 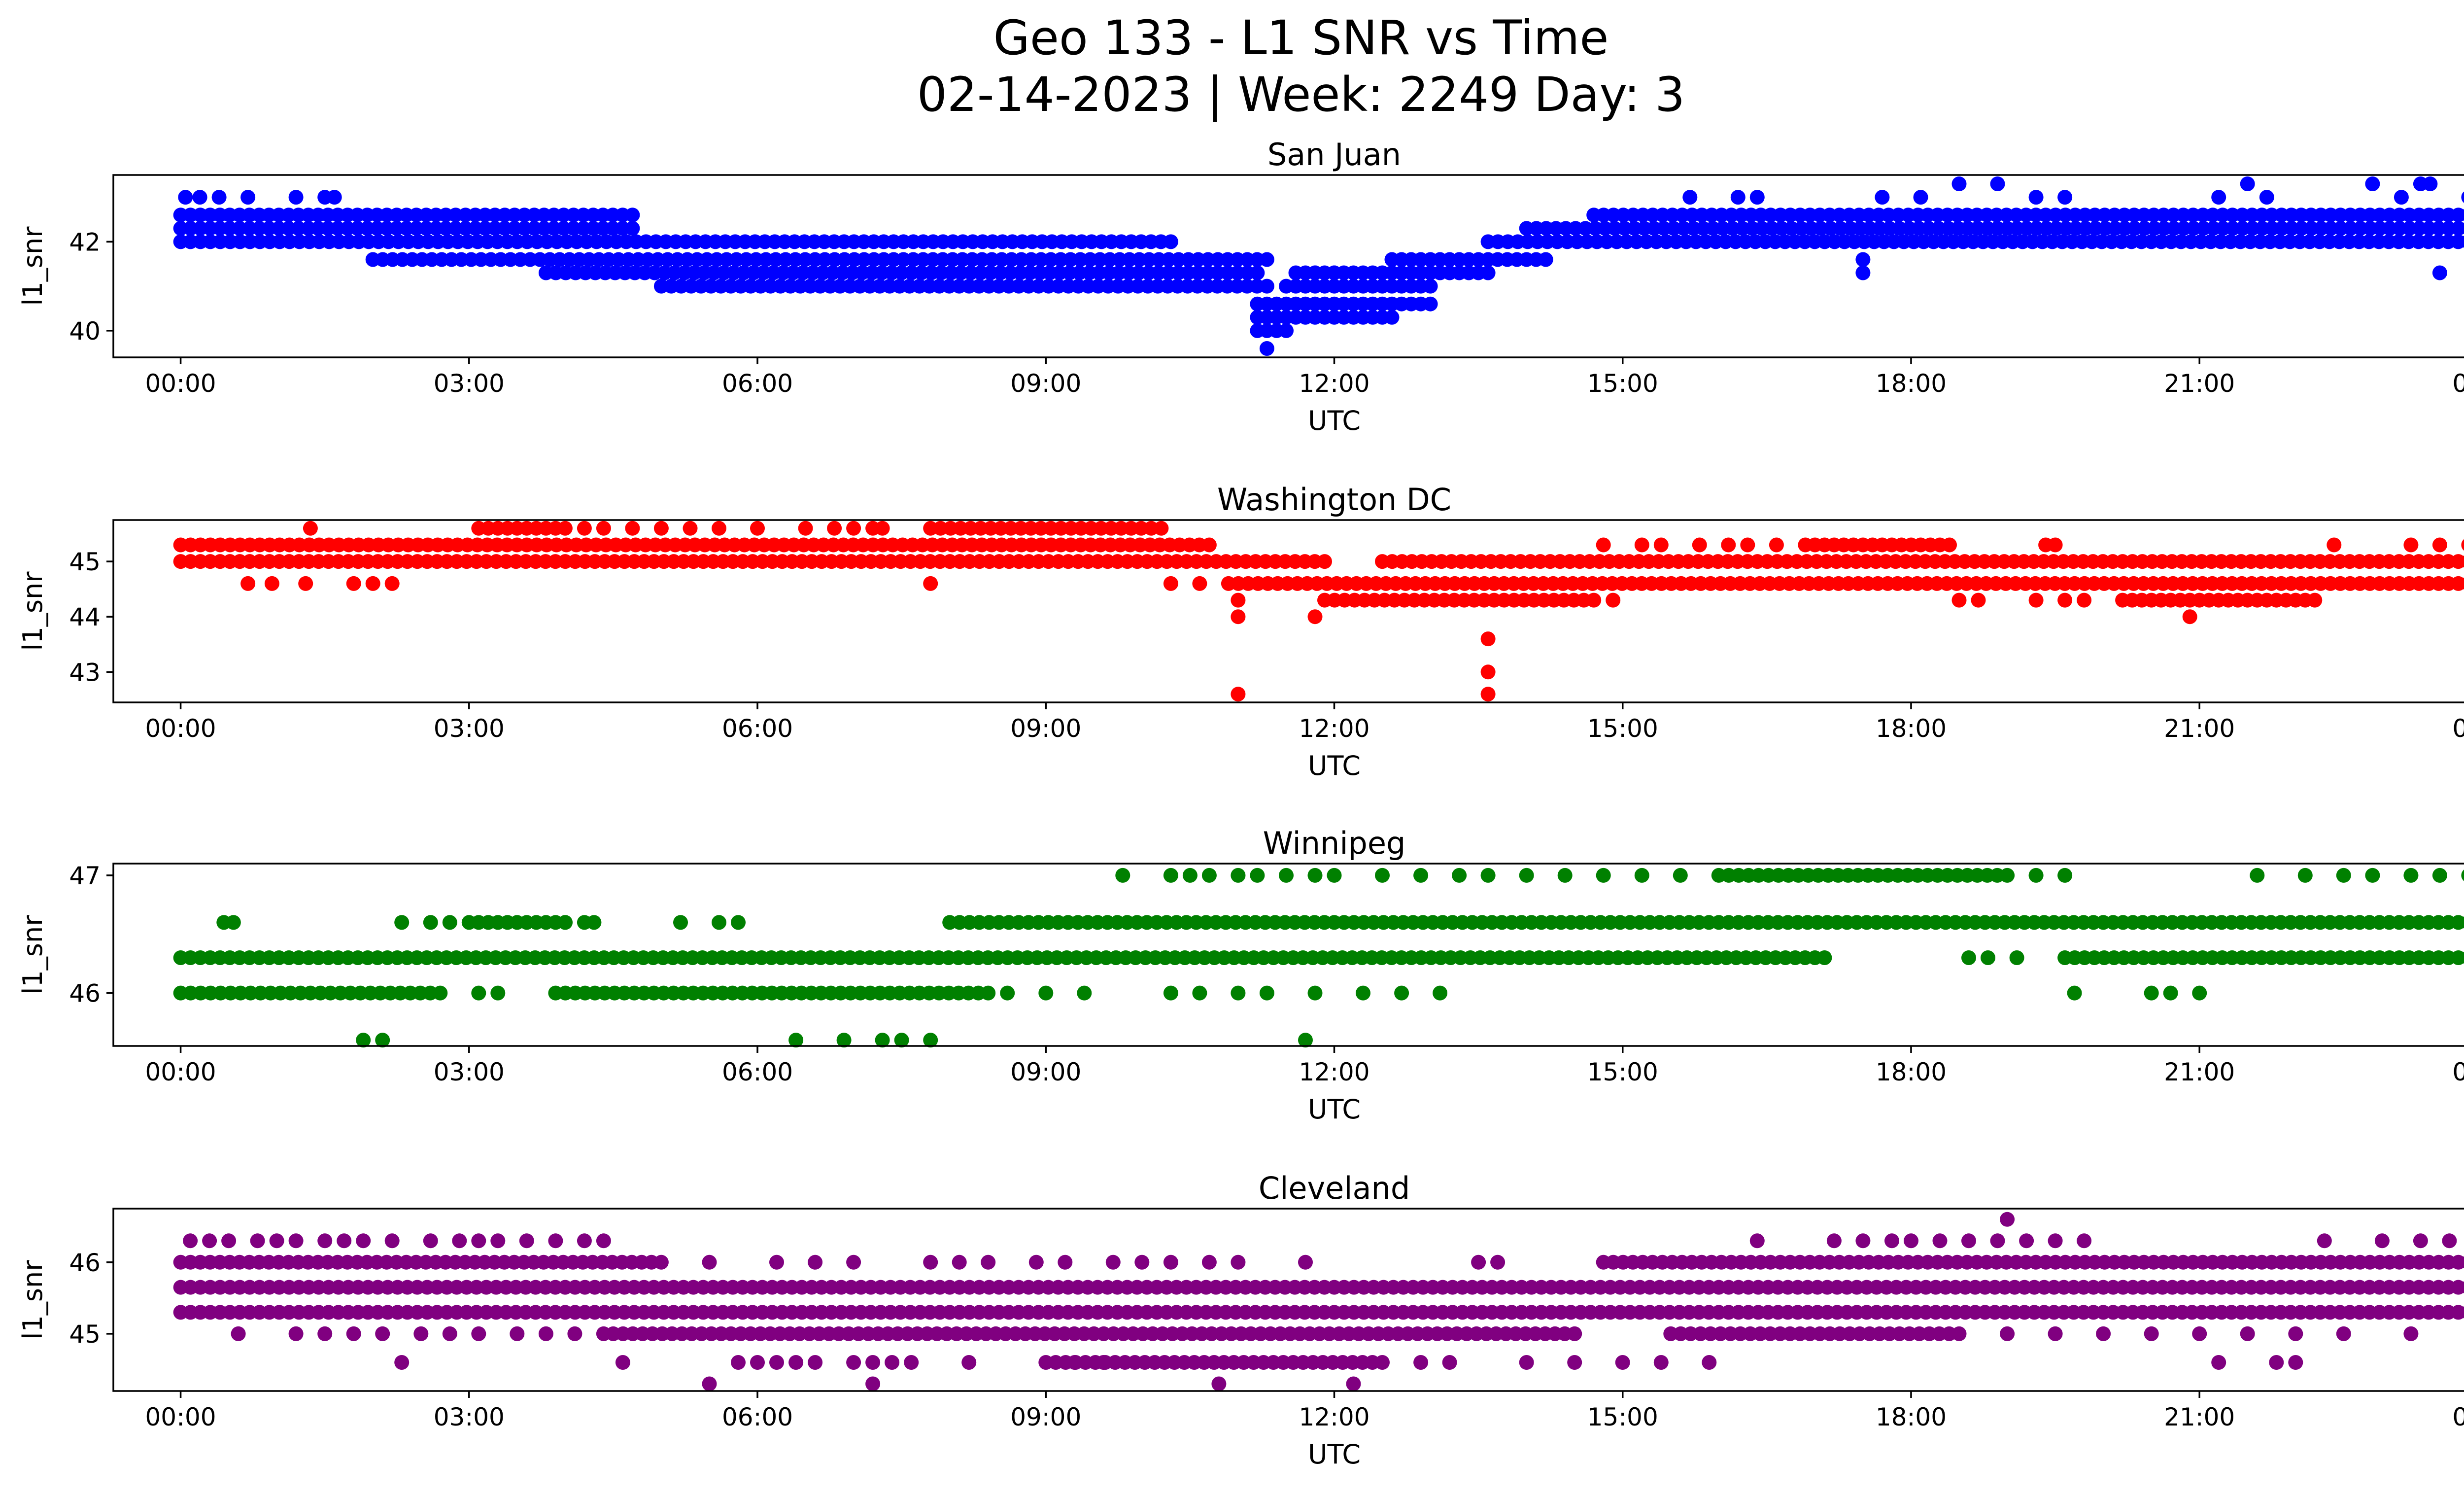 What do you see at coordinates (91, 287) in the screenshot?
I see `y-ticks: 40 42` at bounding box center [91, 287].